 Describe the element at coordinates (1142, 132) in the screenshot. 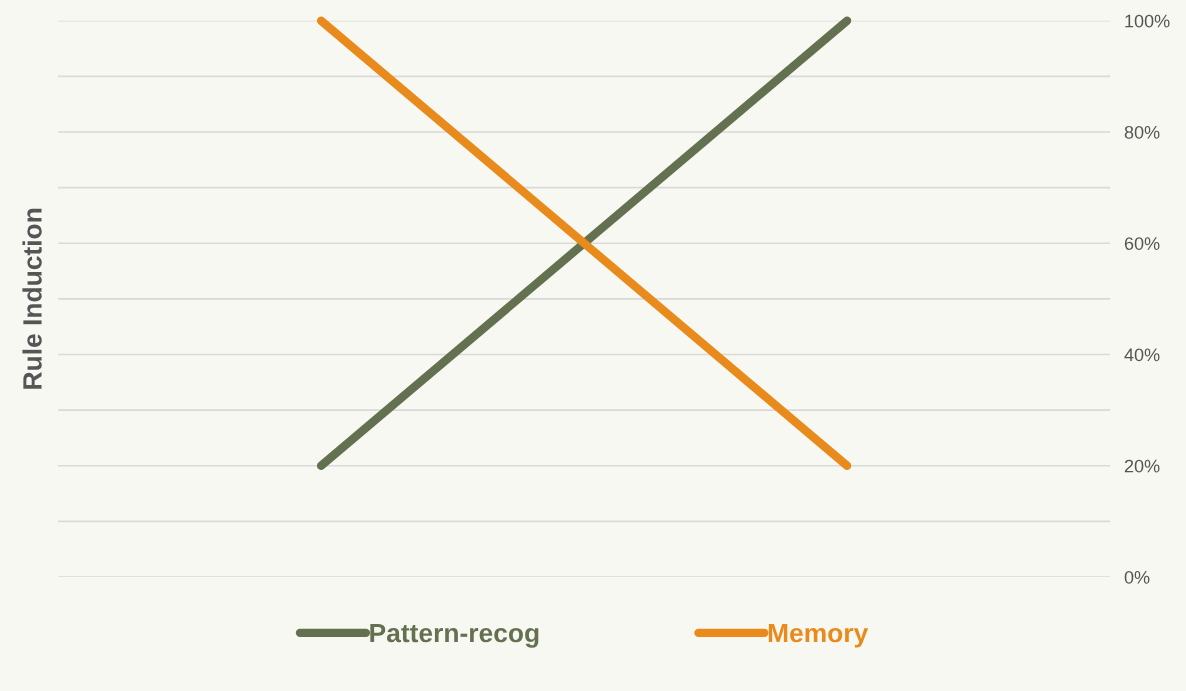

I see `y-tick-label: 80%` at that location.